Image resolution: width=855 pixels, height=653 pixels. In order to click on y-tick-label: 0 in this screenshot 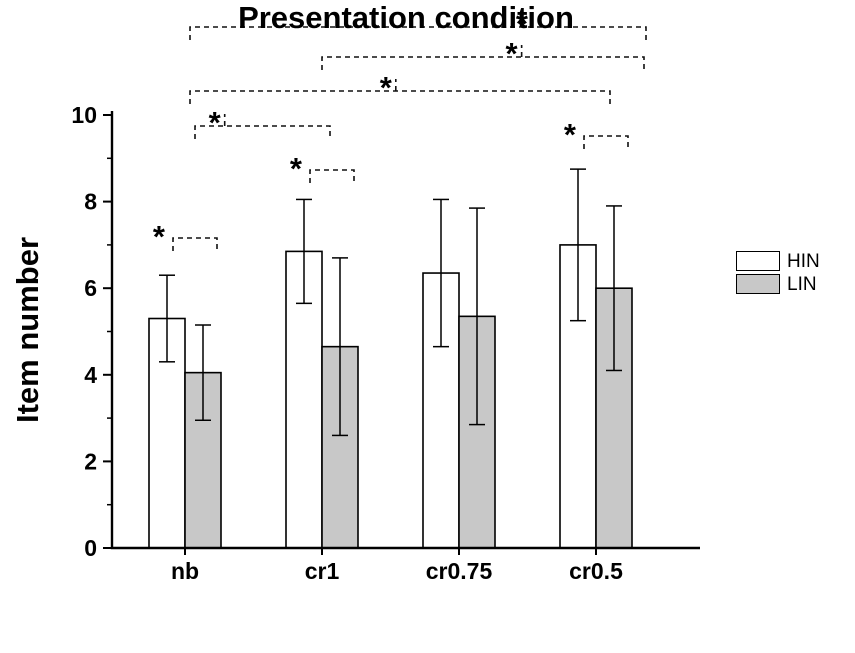, I will do `click(90, 548)`.